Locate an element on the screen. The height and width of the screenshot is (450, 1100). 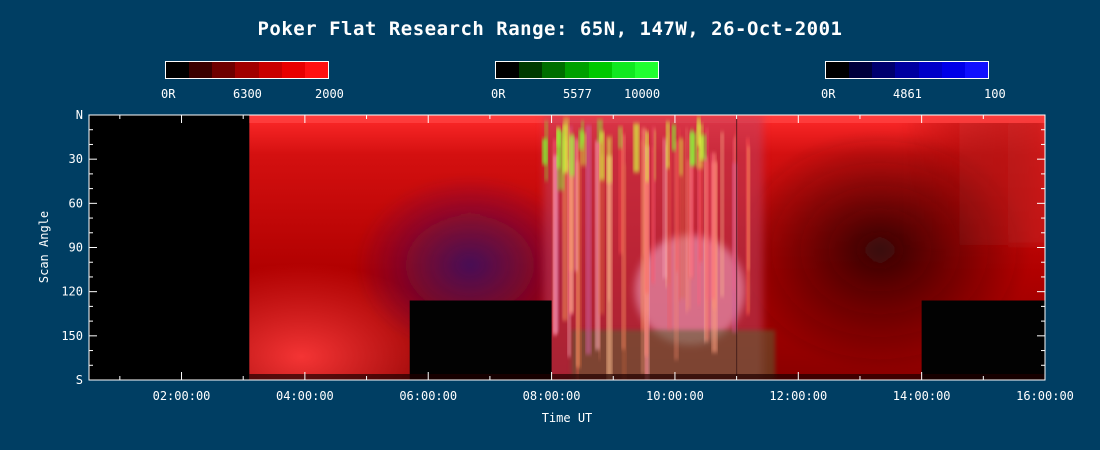
colorbar-blue-max-label: 100 is located at coordinates (995, 94).